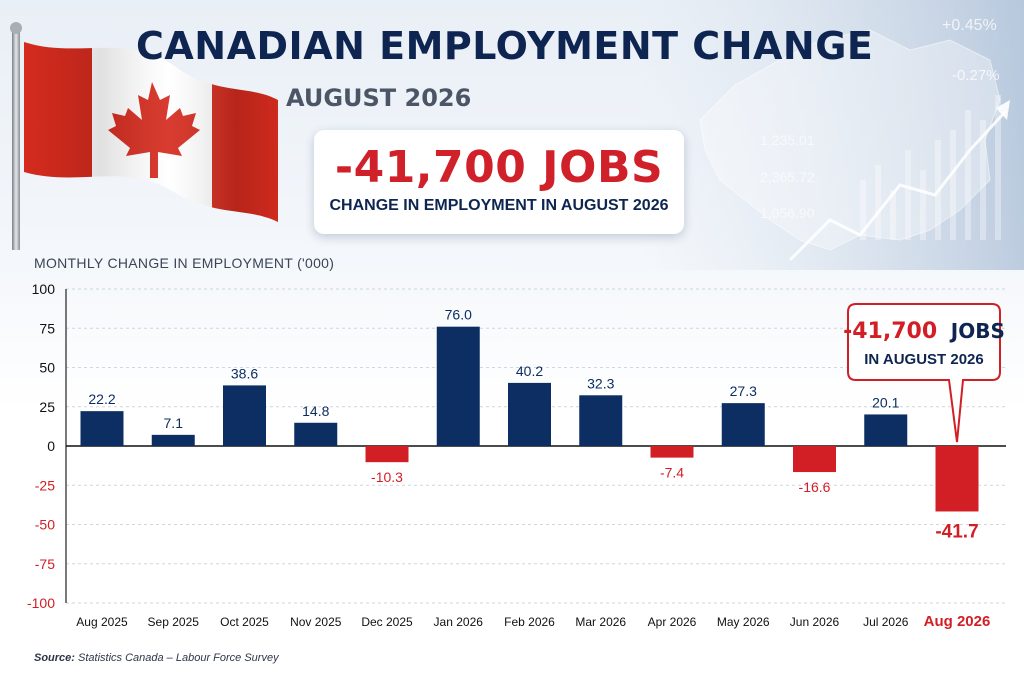 Image resolution: width=1024 pixels, height=683 pixels. I want to click on data-label: 32.3, so click(600, 383).